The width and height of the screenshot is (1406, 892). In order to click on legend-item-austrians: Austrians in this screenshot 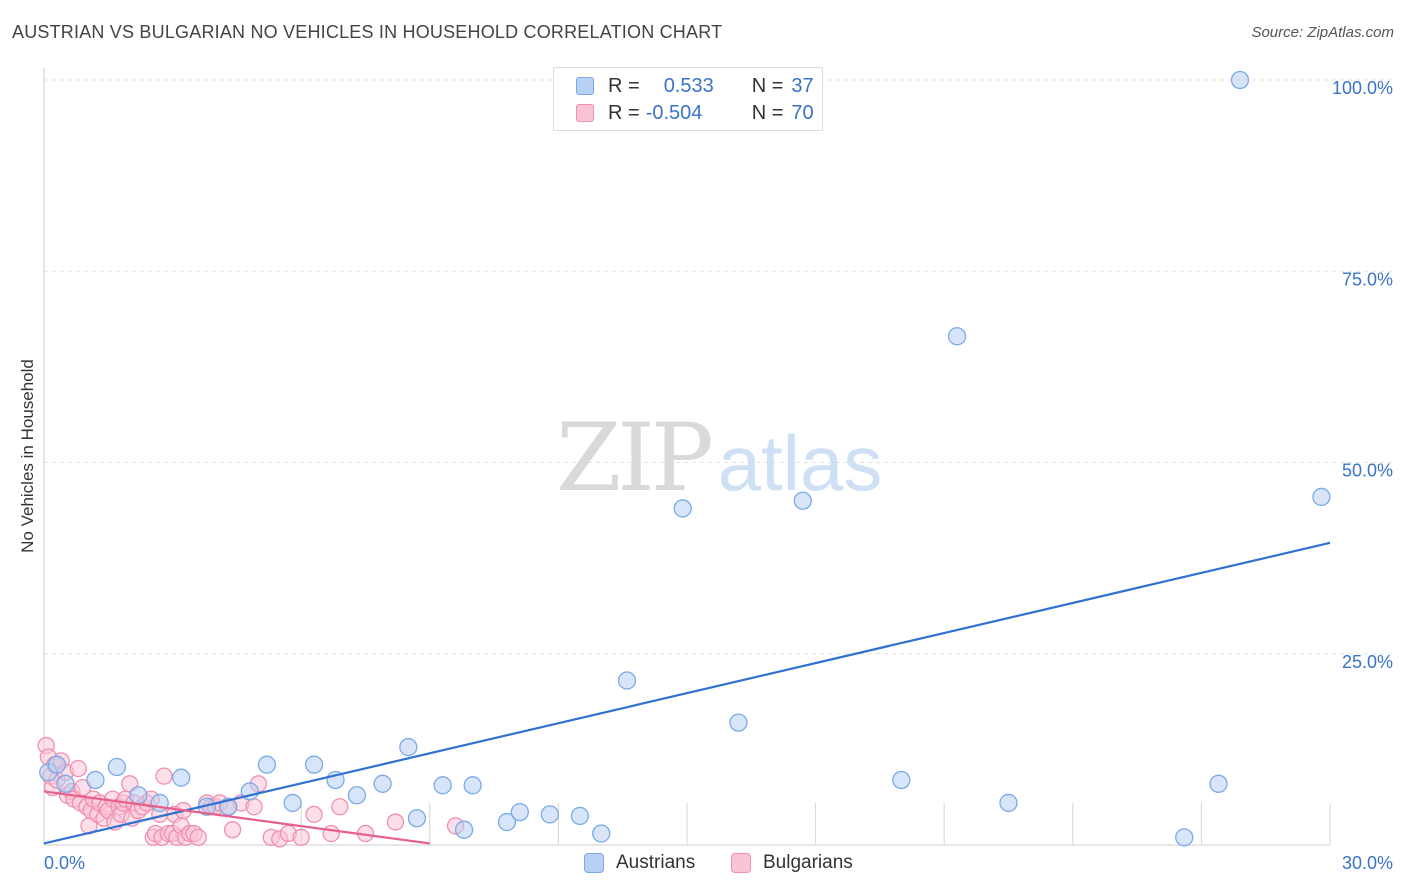, I will do `click(639, 863)`.